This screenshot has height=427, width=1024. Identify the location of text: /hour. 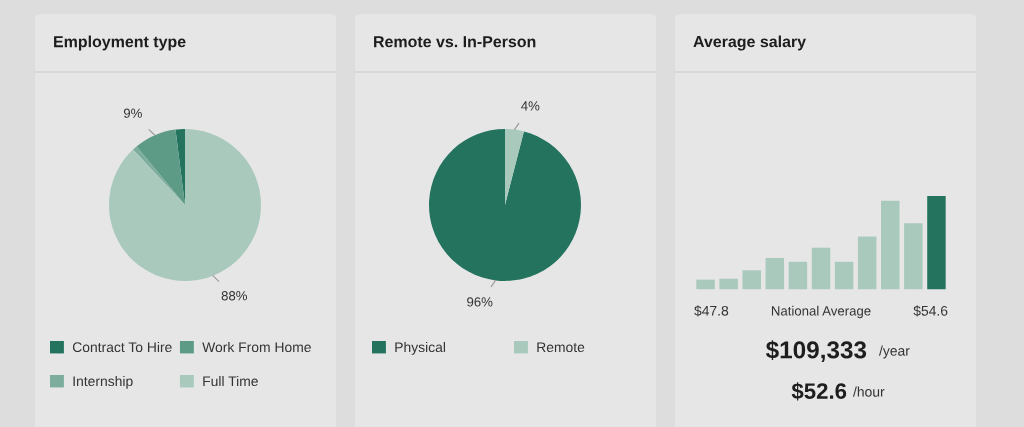
(869, 391).